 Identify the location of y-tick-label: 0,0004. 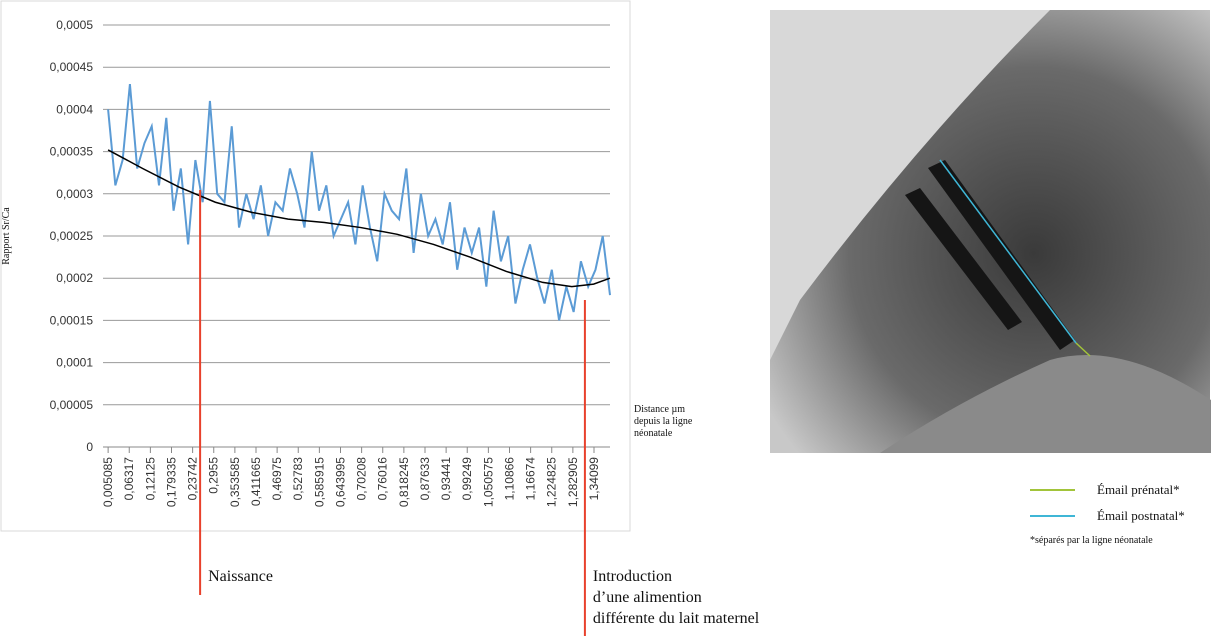
(74, 109).